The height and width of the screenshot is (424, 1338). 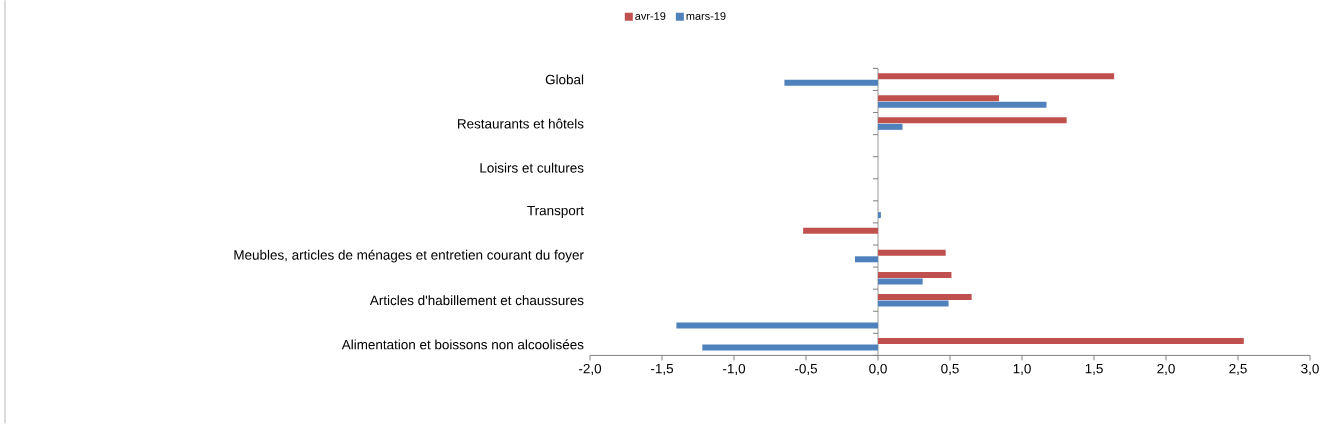 What do you see at coordinates (409, 256) in the screenshot?
I see `y-tick-label: Meubles, articles de ménages et entretien courant du foyer` at bounding box center [409, 256].